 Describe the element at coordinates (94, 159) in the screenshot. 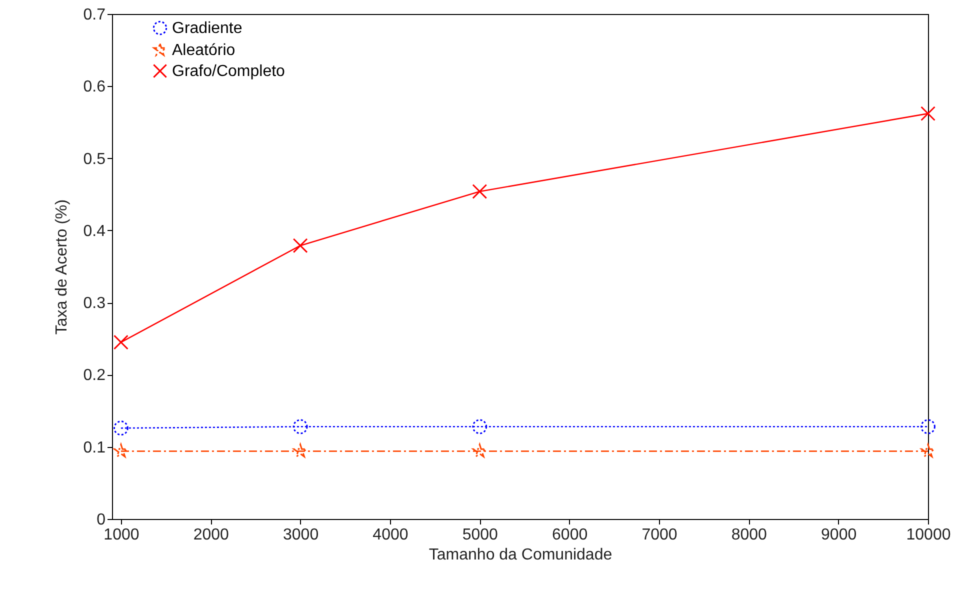

I see `y-tick-label: 0.5` at that location.